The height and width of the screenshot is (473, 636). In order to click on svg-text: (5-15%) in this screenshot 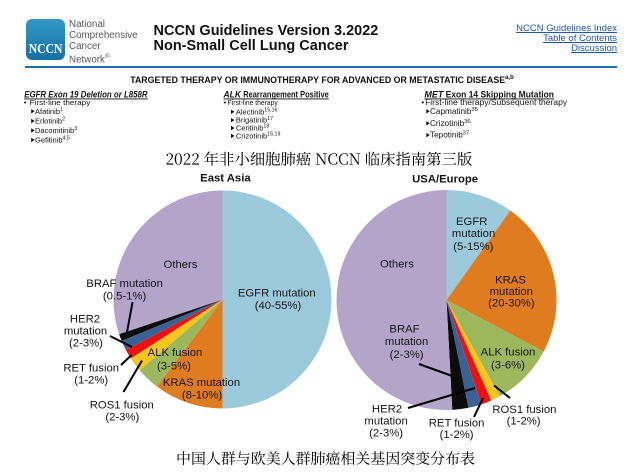, I will do `click(473, 247)`.